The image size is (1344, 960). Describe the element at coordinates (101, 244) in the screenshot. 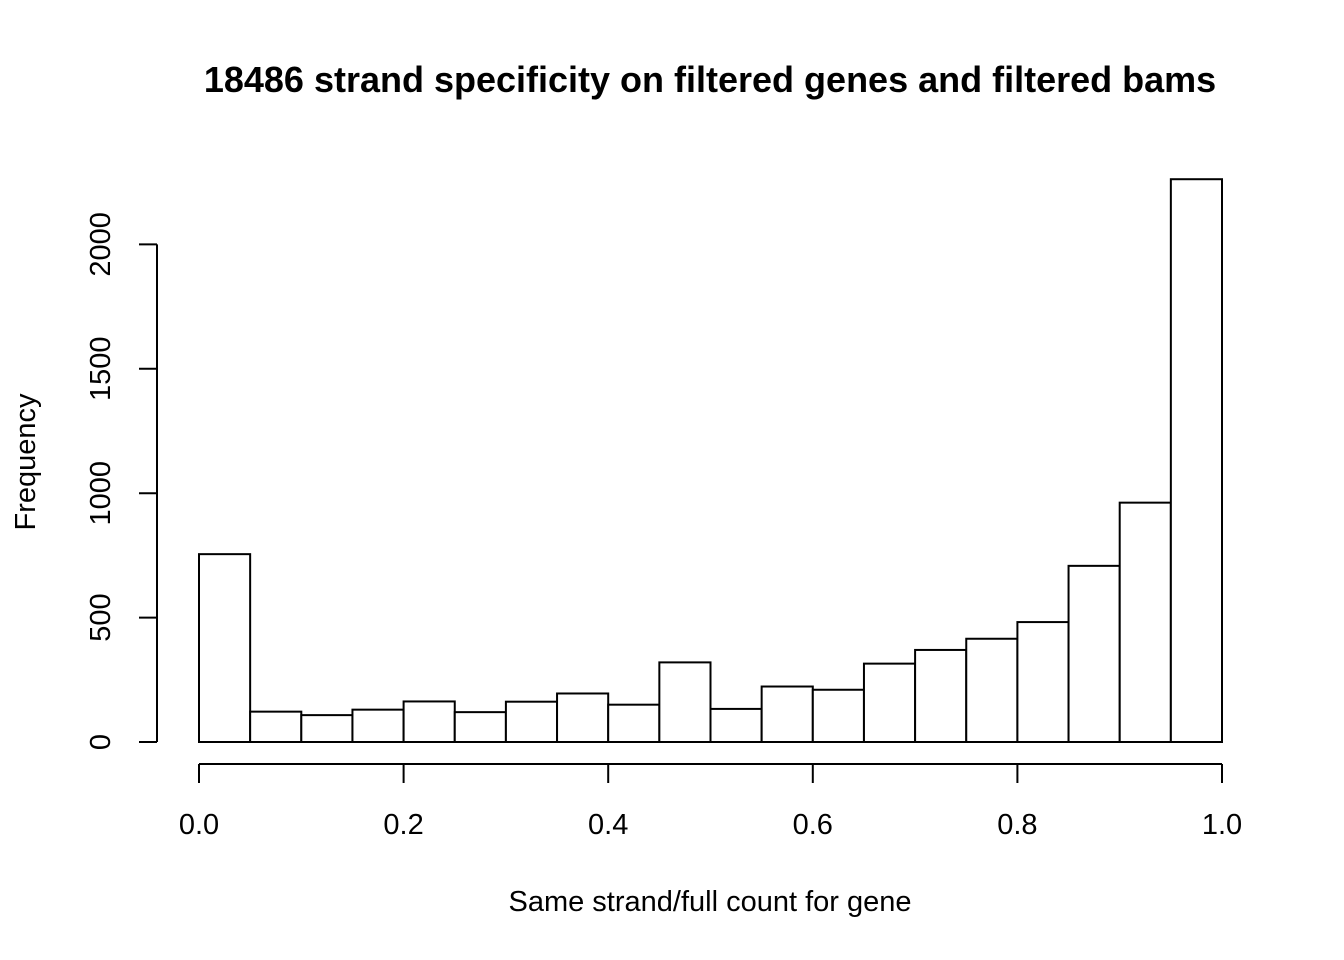

I see `y-tick-label-4: 2000` at that location.